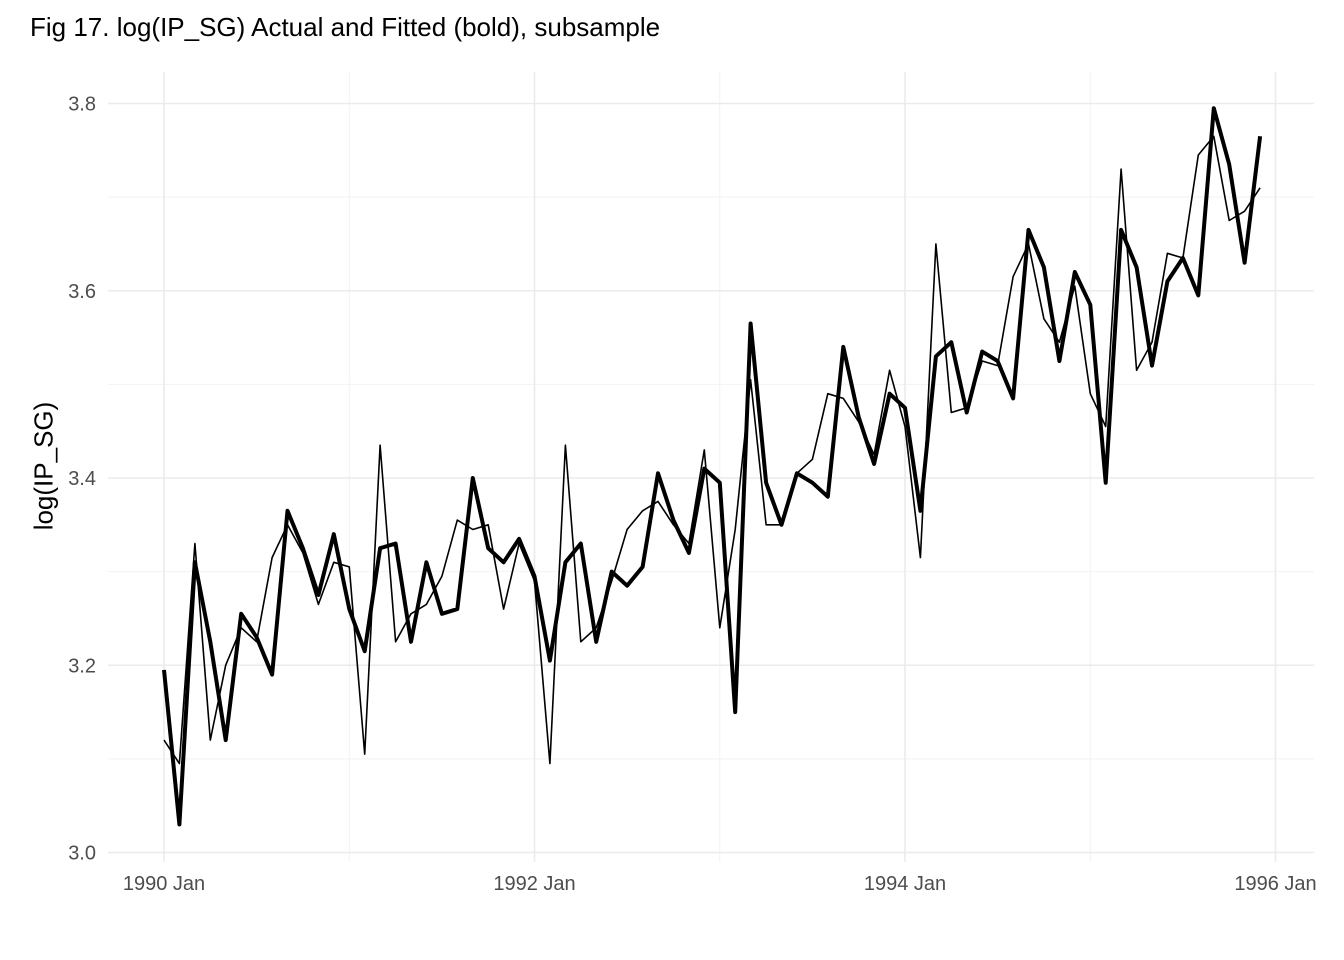 This screenshot has height=960, width=1344. I want to click on y-tick-label: 3.8, so click(82, 105).